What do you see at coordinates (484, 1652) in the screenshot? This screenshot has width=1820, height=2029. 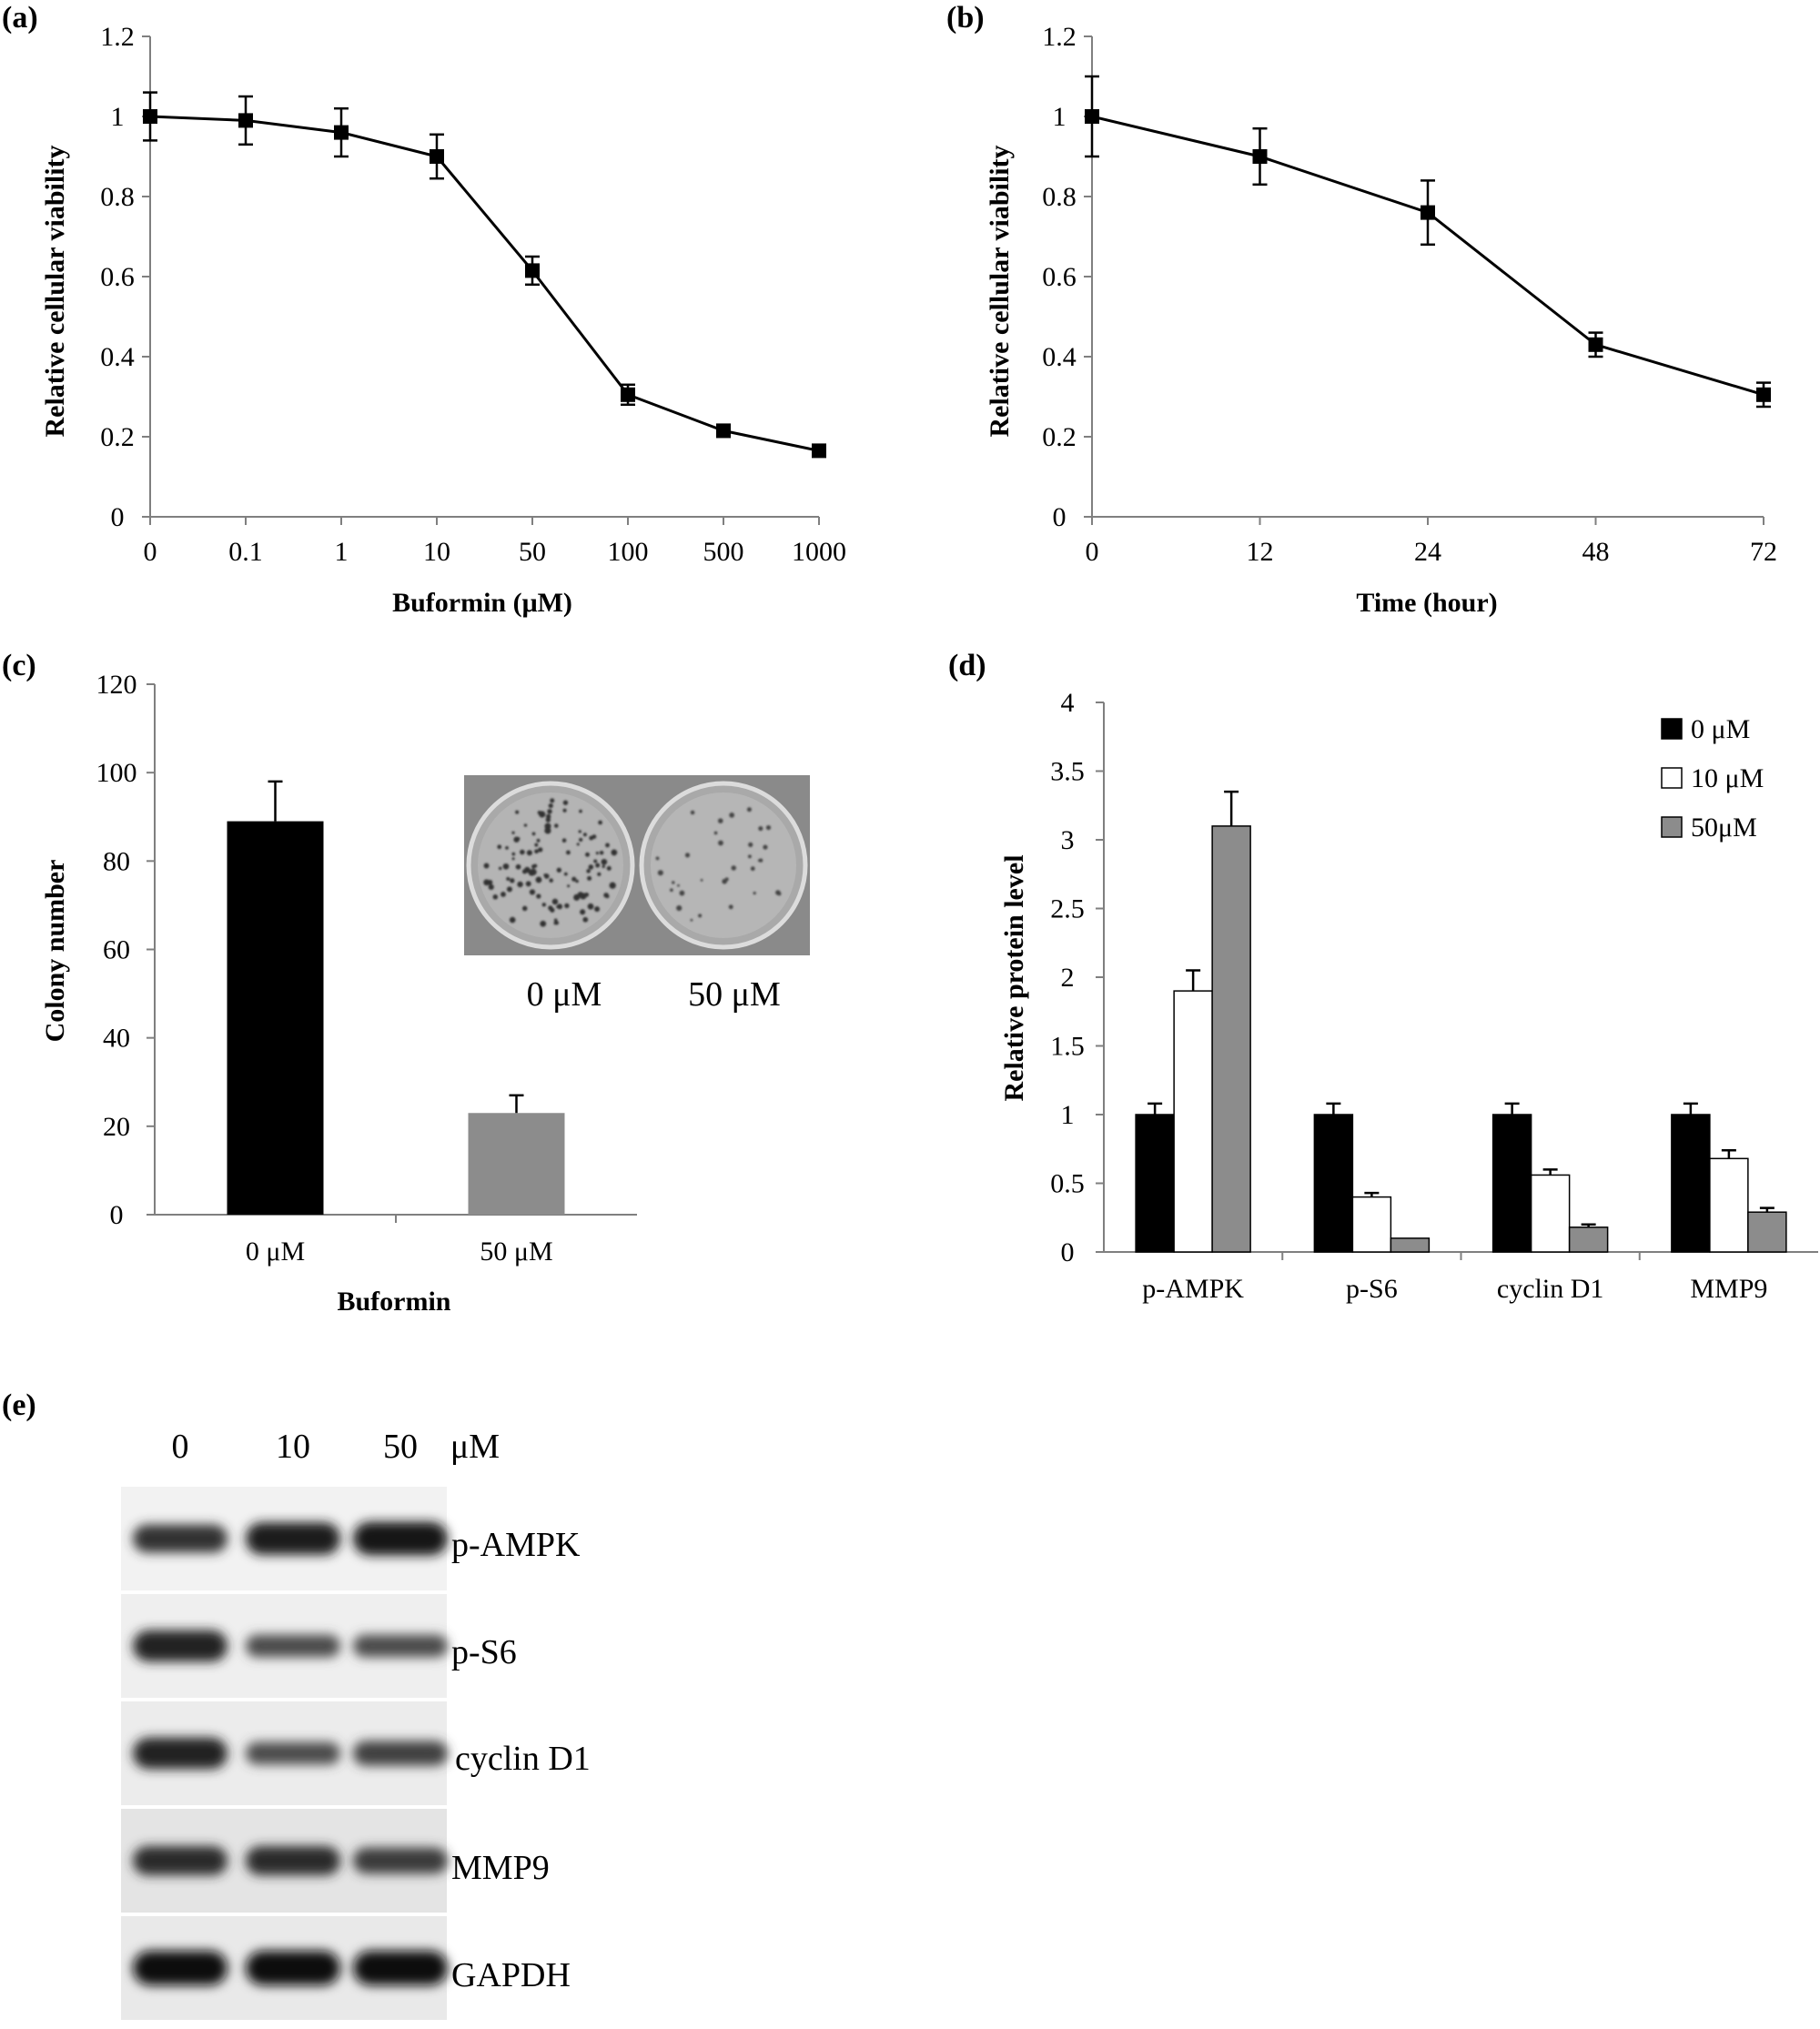 I see `blot-label-p-s6: p-S6` at bounding box center [484, 1652].